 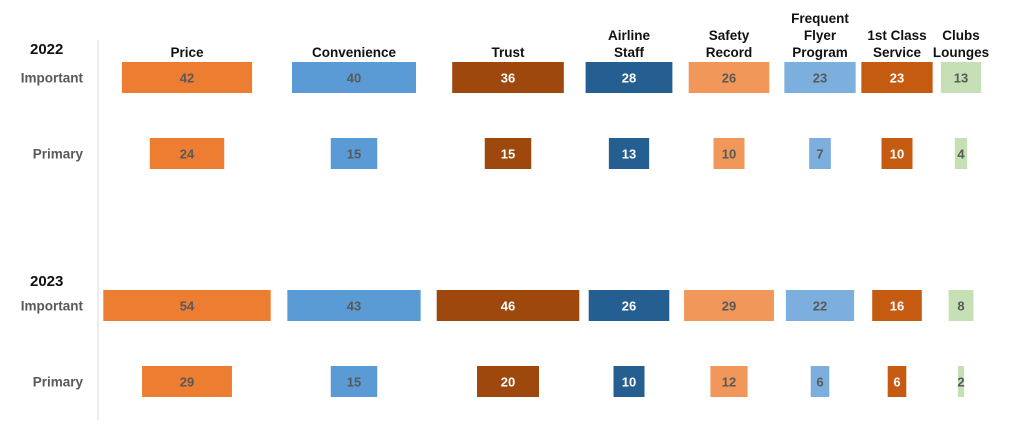 I want to click on bar-value-label: 8, so click(x=960, y=306).